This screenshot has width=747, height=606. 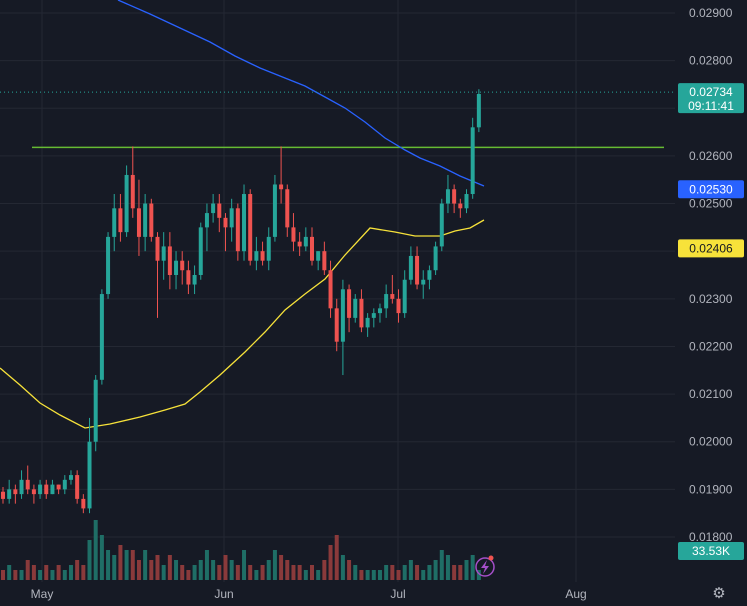 I want to click on y-tick-label: 0.02800, so click(x=711, y=61).